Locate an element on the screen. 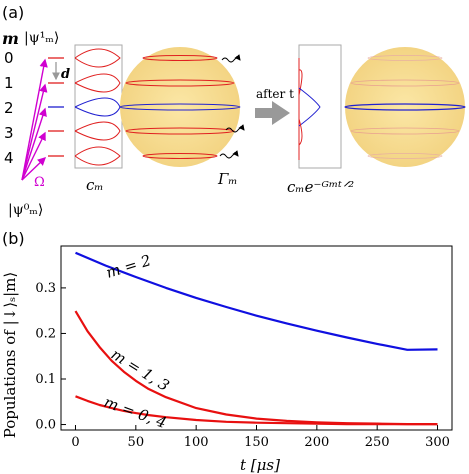 The image size is (469, 474). annotation-m2: m = 2 is located at coordinates (128, 266).